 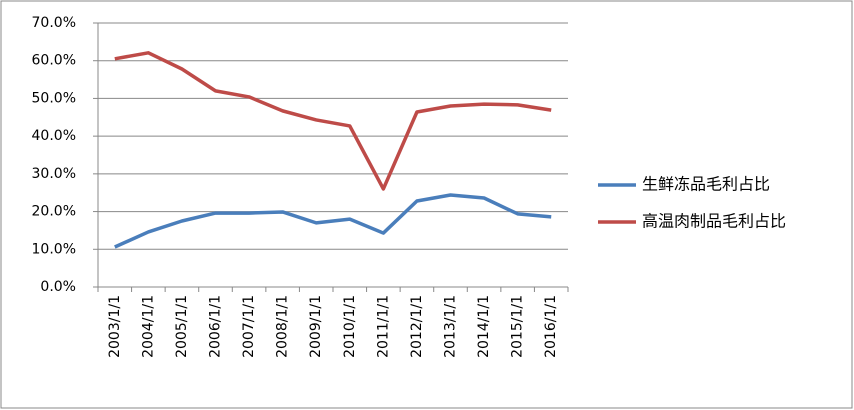 I want to click on x-tick-label: 2005/1/1, so click(x=182, y=326).